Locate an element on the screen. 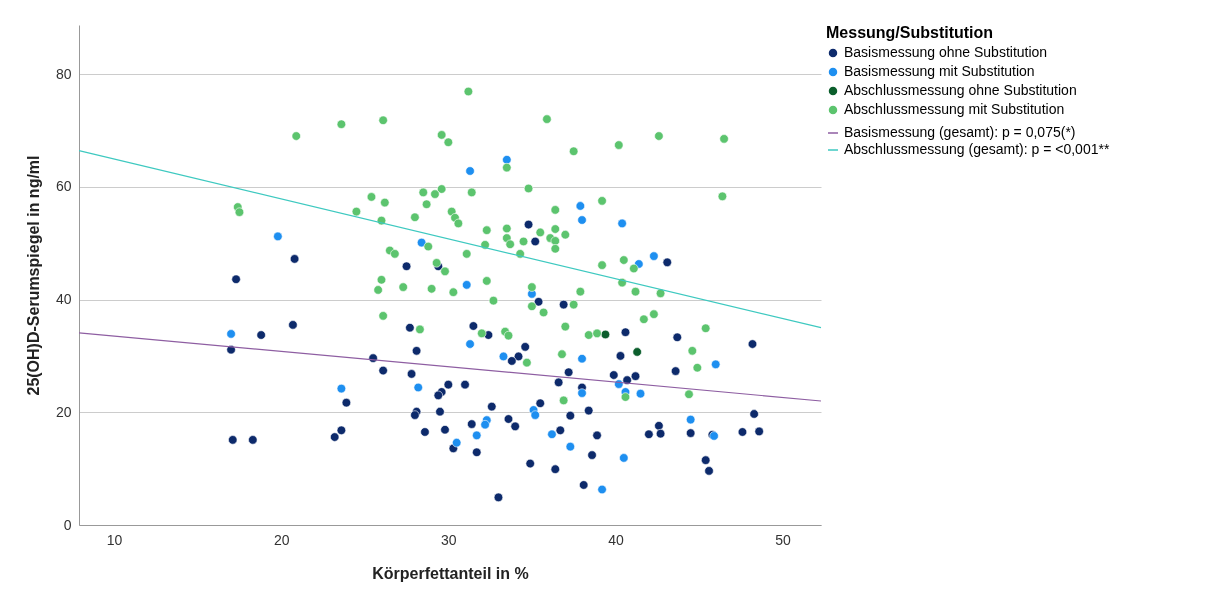 The image size is (1207, 606). legend-label: Abschlussmessung ohne Substitution is located at coordinates (960, 90).